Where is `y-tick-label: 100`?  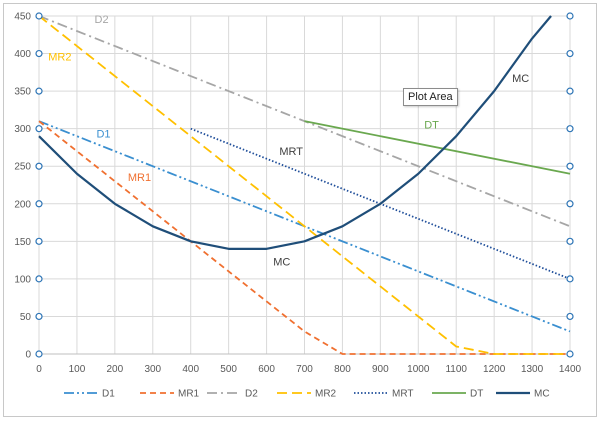 y-tick-label: 100 is located at coordinates (22, 279).